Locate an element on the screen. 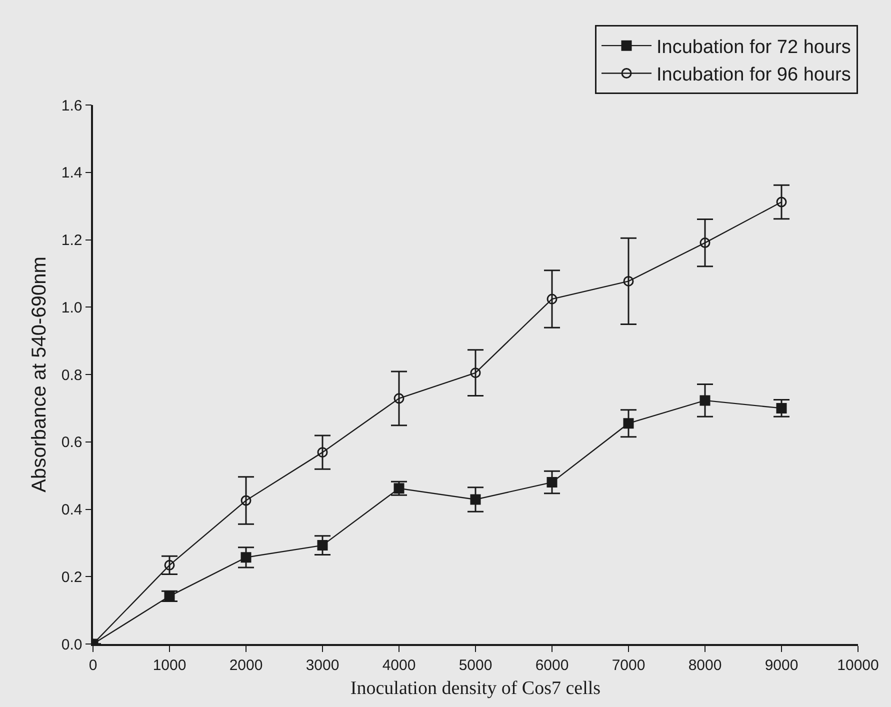 The height and width of the screenshot is (707, 891). y-tick-label: 1.2 is located at coordinates (71, 240).